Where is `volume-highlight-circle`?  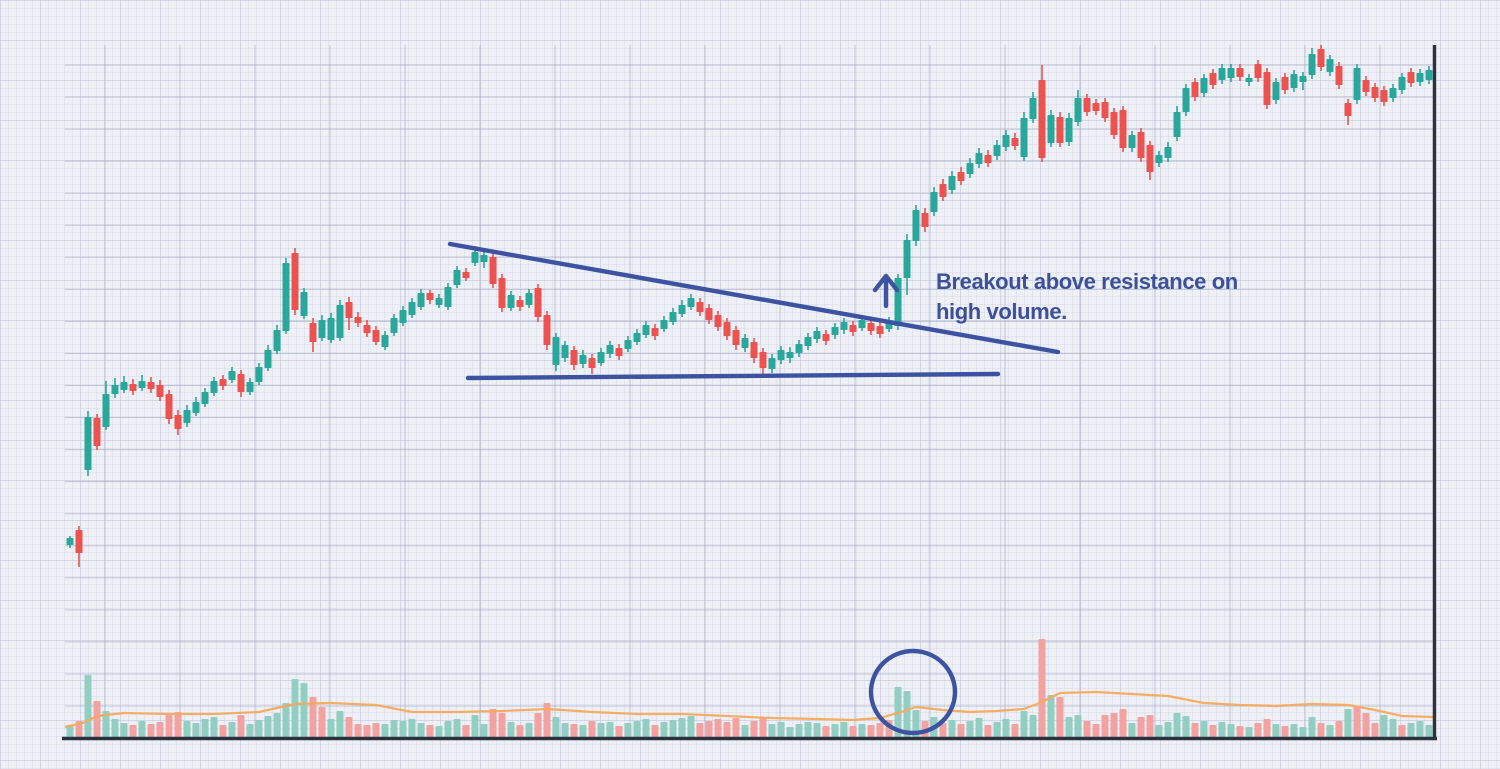
volume-highlight-circle is located at coordinates (913, 692).